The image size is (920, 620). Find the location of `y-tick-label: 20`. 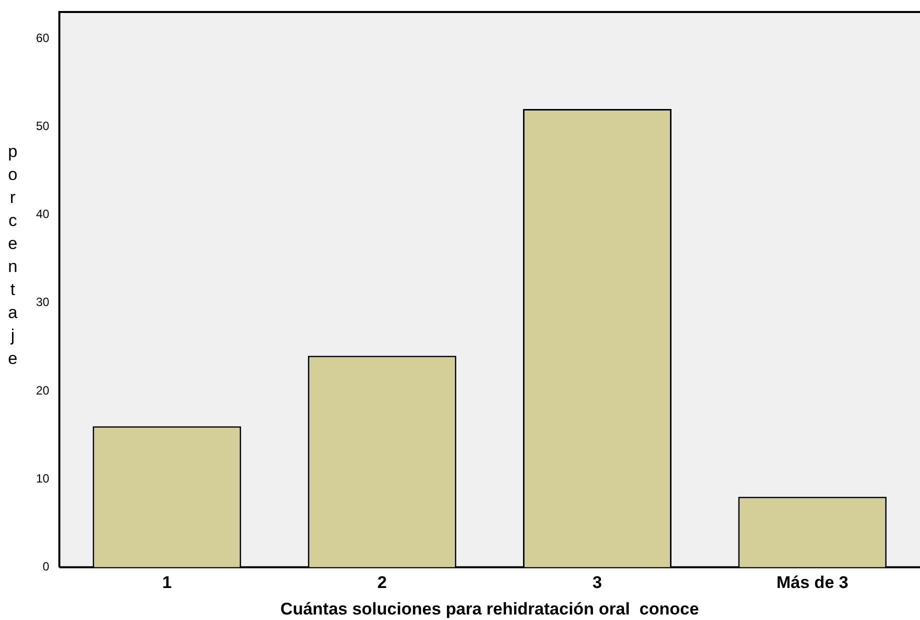

y-tick-label: 20 is located at coordinates (43, 390).